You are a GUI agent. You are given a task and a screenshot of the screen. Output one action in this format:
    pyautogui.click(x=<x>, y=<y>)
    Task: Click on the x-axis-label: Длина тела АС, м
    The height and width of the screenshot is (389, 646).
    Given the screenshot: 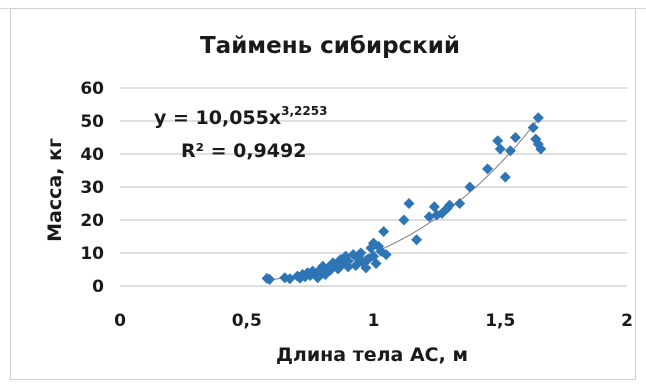 What is the action you would take?
    pyautogui.click(x=372, y=355)
    